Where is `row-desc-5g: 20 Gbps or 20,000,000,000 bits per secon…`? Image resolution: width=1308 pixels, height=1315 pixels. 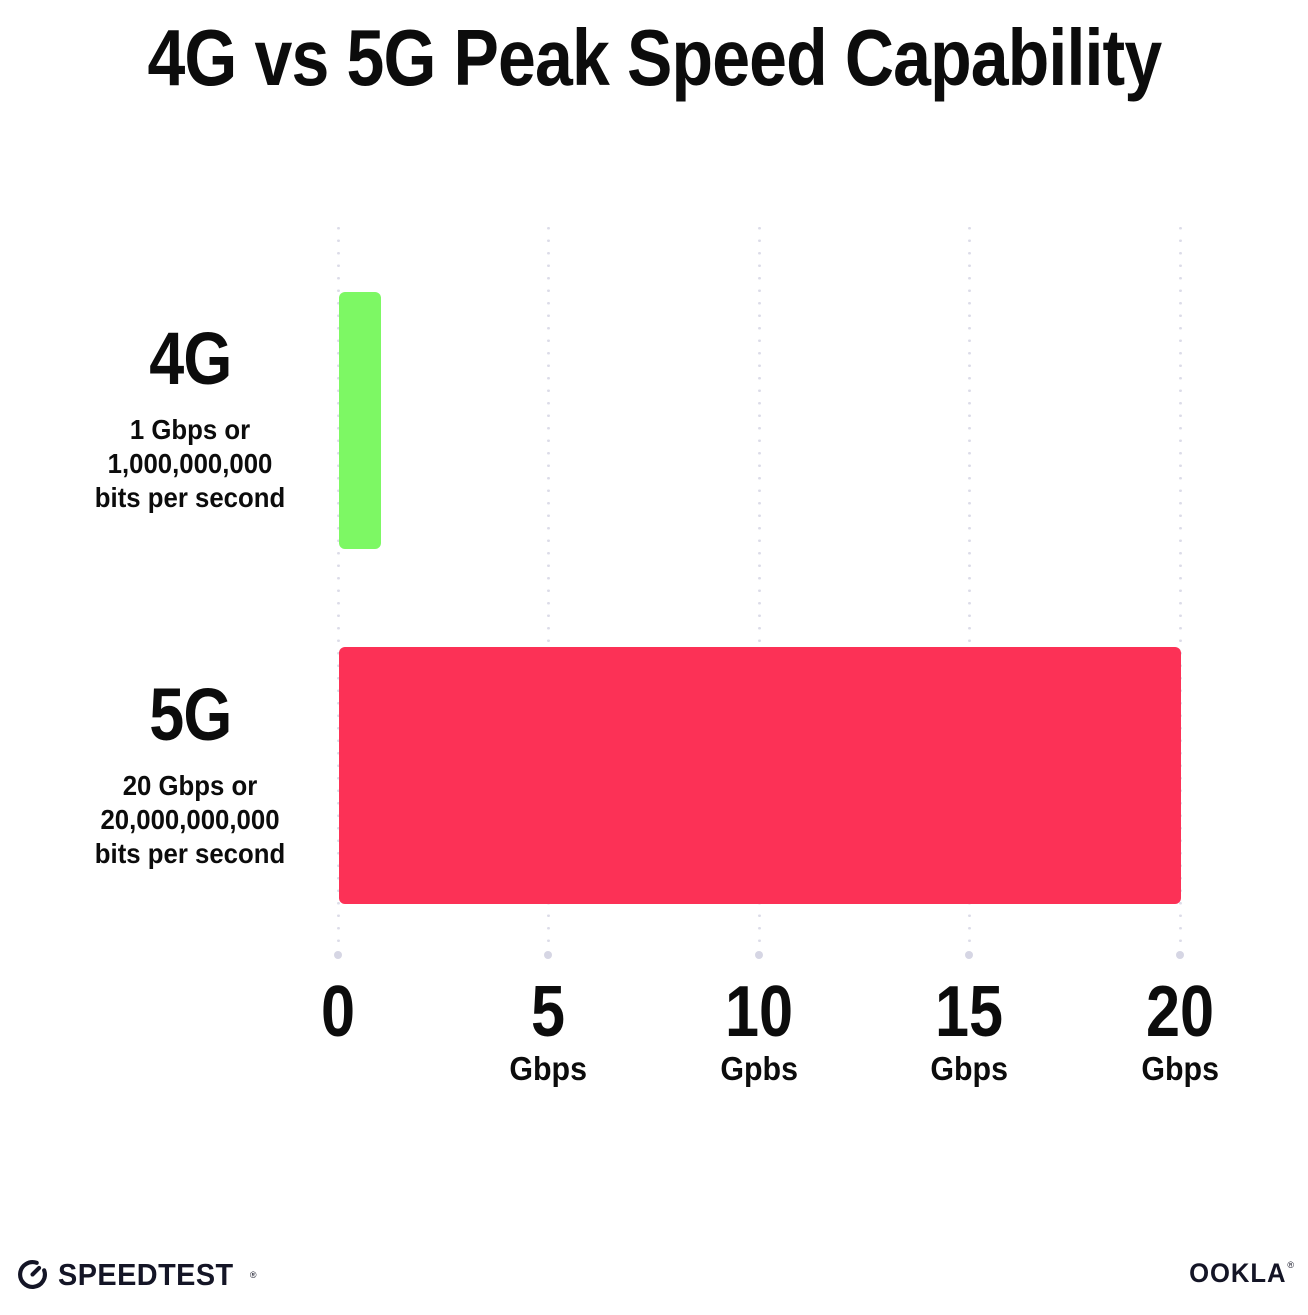
row-desc-5g: 20 Gbps or 20,000,000,000 bits per secon… is located at coordinates (190, 820).